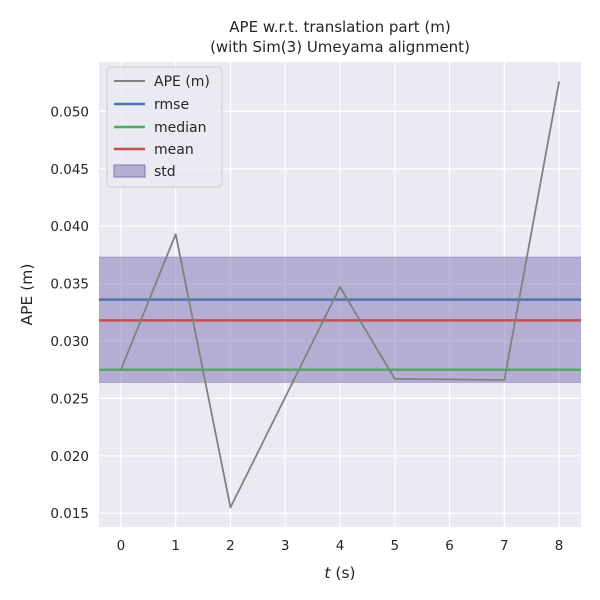 This screenshot has width=600, height=600. I want to click on y-tick-label: 0.035, so click(69, 285).